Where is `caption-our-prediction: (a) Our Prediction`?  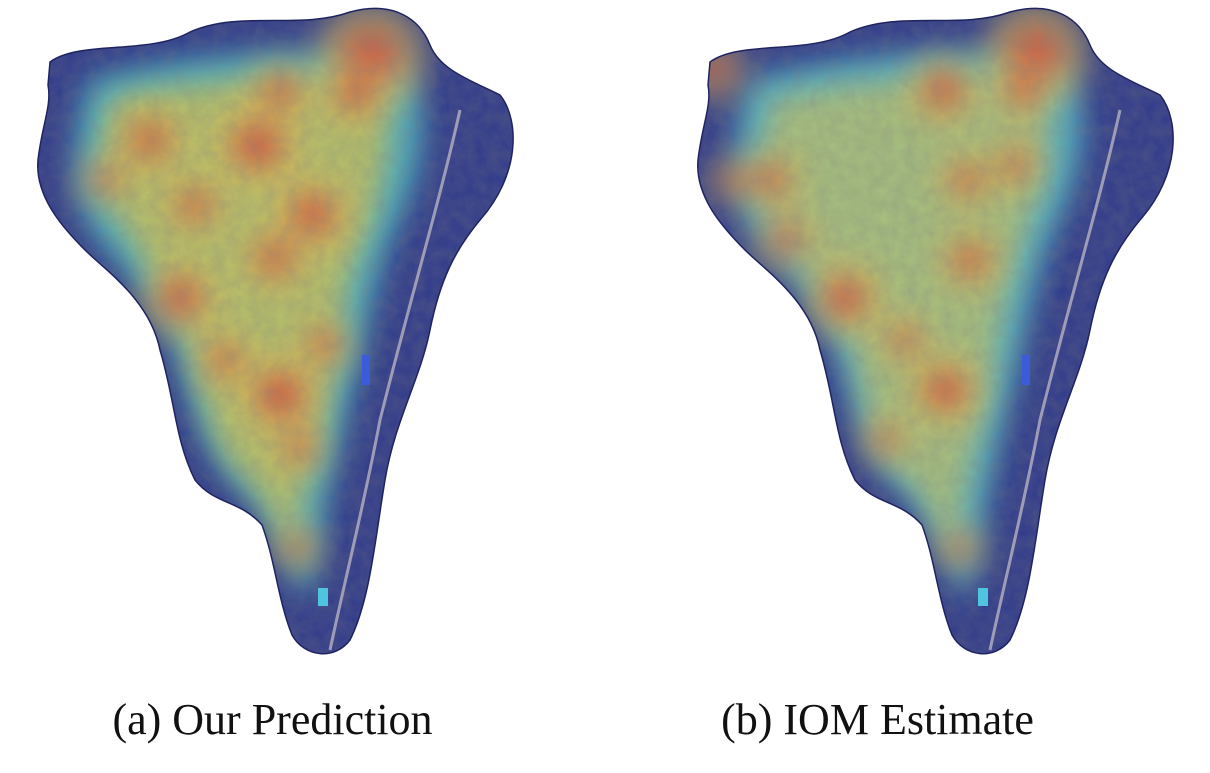
caption-our-prediction: (a) Our Prediction is located at coordinates (272, 719).